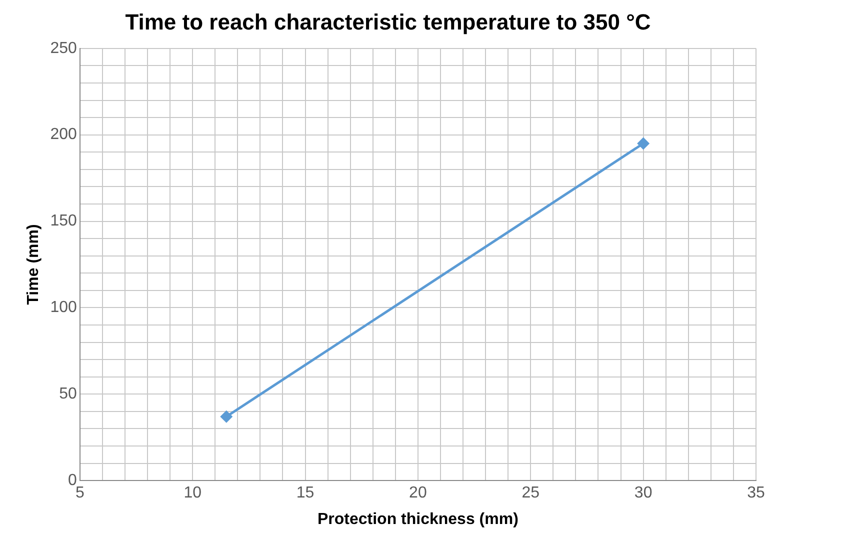 The width and height of the screenshot is (846, 543). Describe the element at coordinates (79, 493) in the screenshot. I see `x-tick-label: 5` at that location.